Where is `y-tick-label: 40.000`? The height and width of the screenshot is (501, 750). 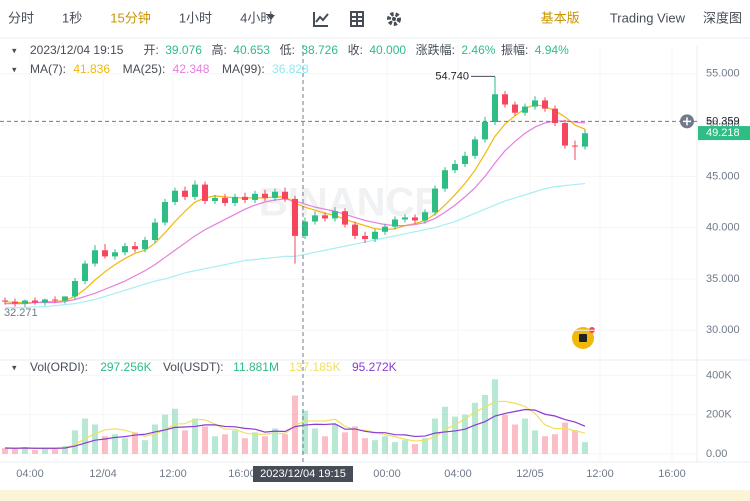
y-tick-label: 40.000 is located at coordinates (723, 228).